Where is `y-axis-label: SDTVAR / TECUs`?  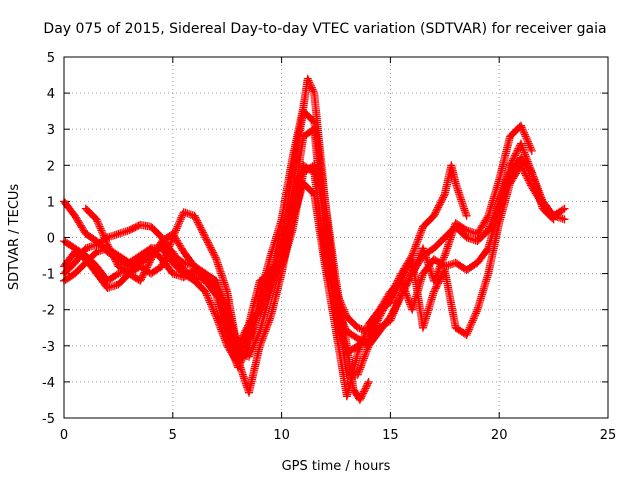 y-axis-label: SDTVAR / TECUs is located at coordinates (14, 237).